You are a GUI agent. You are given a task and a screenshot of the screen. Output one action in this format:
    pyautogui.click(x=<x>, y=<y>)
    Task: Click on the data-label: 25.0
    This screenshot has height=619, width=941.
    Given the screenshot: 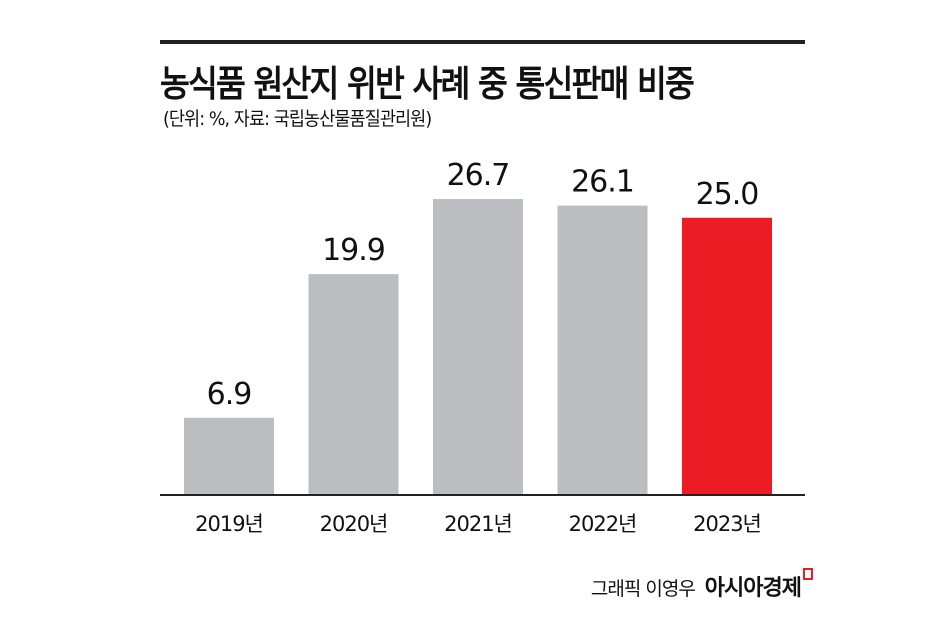 What is the action you would take?
    pyautogui.click(x=727, y=194)
    